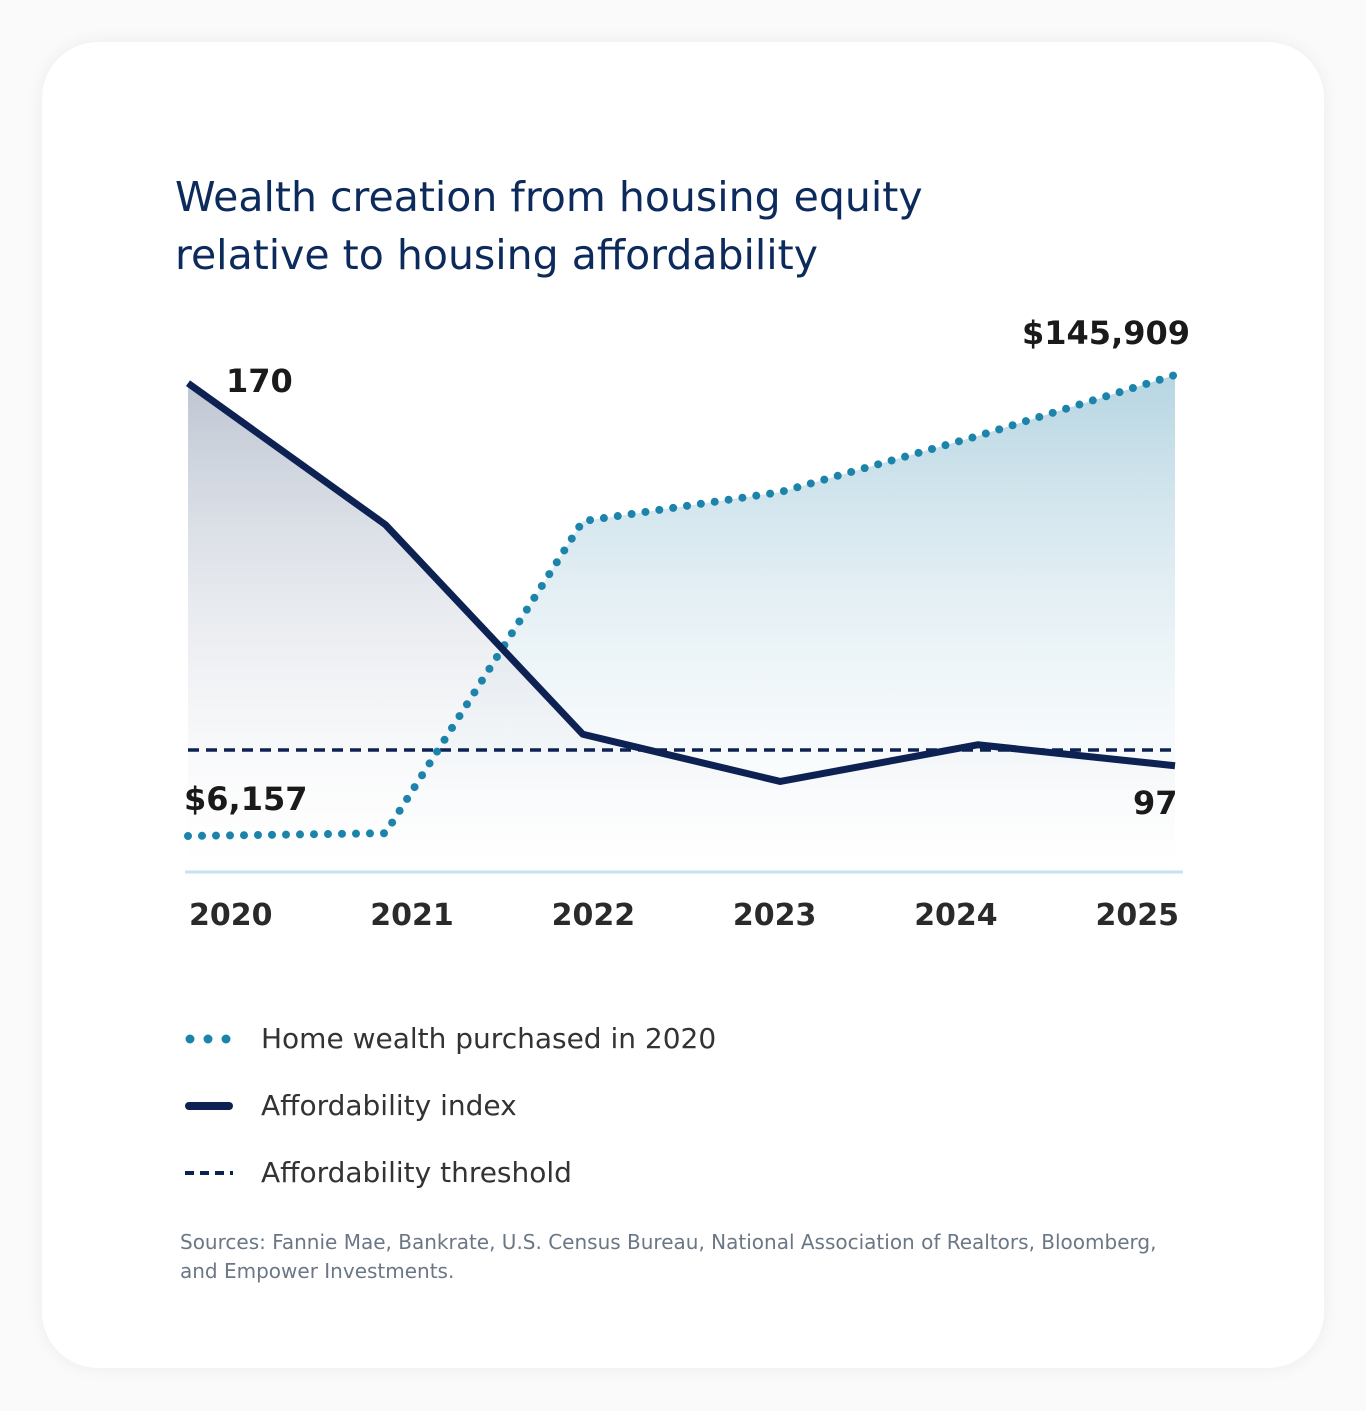 The width and height of the screenshot is (1366, 1411). Describe the element at coordinates (209, 1038) in the screenshot. I see `dotted-line-swatch-icon` at that location.